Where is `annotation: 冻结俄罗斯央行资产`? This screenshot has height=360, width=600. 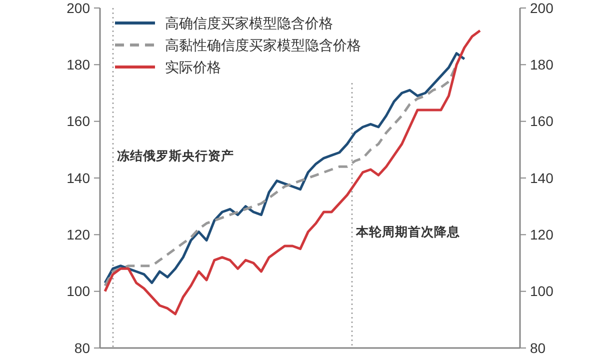 annotation: 冻结俄罗斯央行资产 is located at coordinates (175, 155).